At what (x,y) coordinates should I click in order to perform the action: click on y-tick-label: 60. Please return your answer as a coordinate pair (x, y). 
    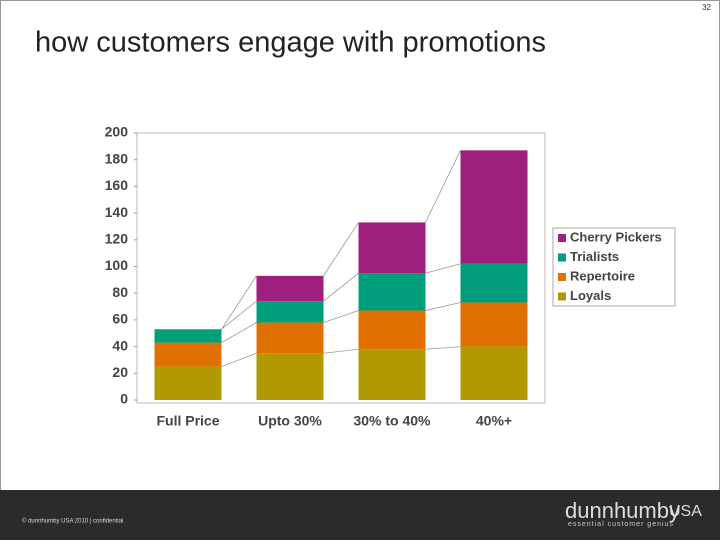
    Looking at the image, I should click on (120, 319).